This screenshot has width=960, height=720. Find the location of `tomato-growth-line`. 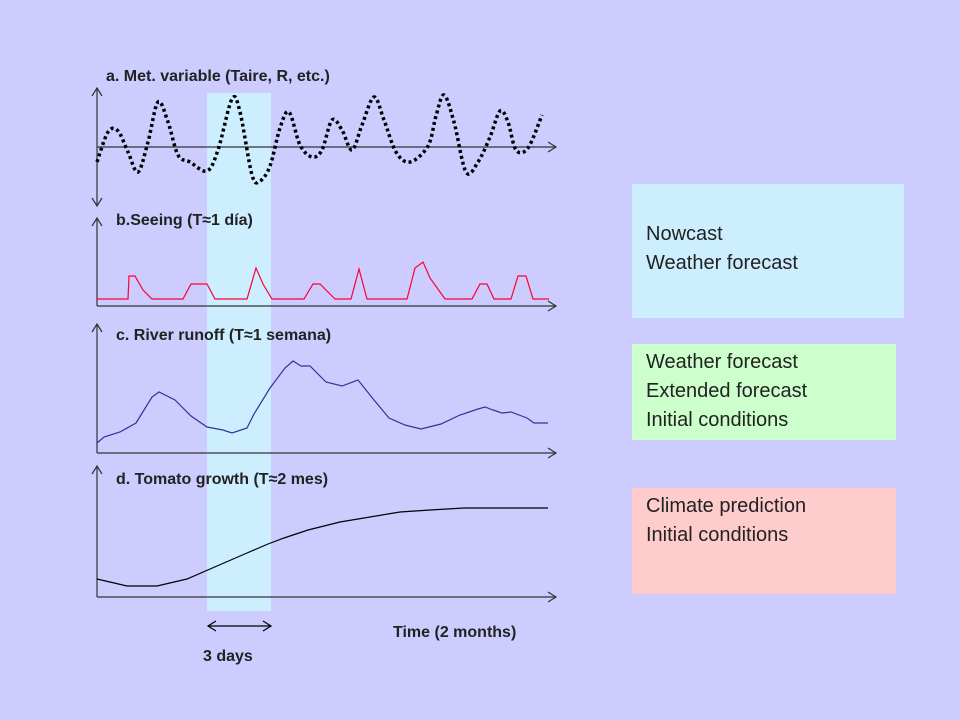

tomato-growth-line is located at coordinates (322, 547).